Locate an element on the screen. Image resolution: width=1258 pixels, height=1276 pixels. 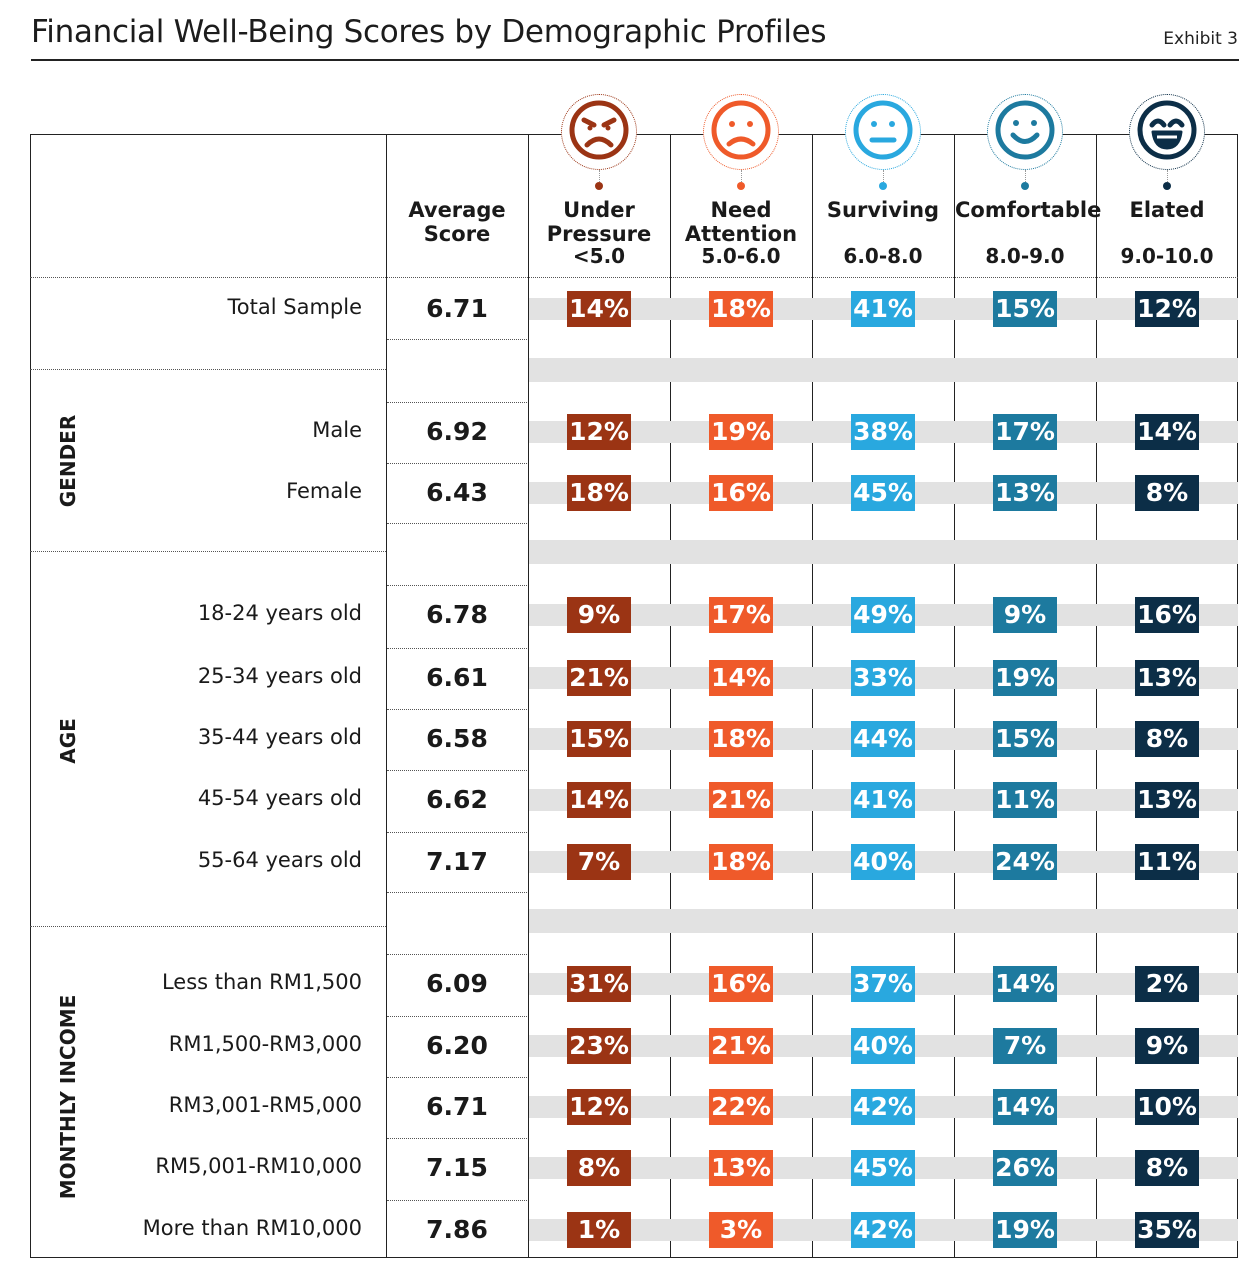
average-score-value: 6.78 is located at coordinates (457, 614).